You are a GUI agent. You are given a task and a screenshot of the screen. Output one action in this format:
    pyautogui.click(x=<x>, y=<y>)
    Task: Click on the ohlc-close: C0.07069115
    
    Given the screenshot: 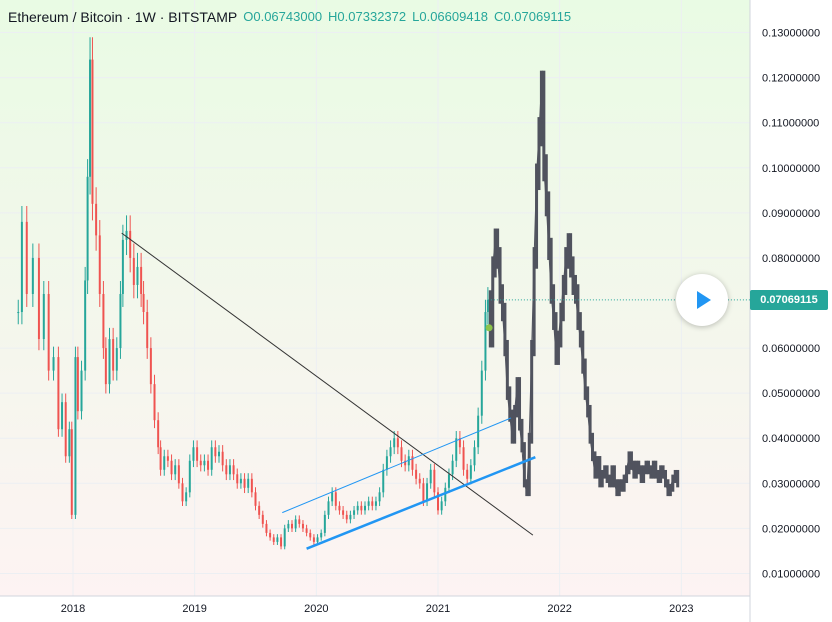 What is the action you would take?
    pyautogui.click(x=533, y=16)
    